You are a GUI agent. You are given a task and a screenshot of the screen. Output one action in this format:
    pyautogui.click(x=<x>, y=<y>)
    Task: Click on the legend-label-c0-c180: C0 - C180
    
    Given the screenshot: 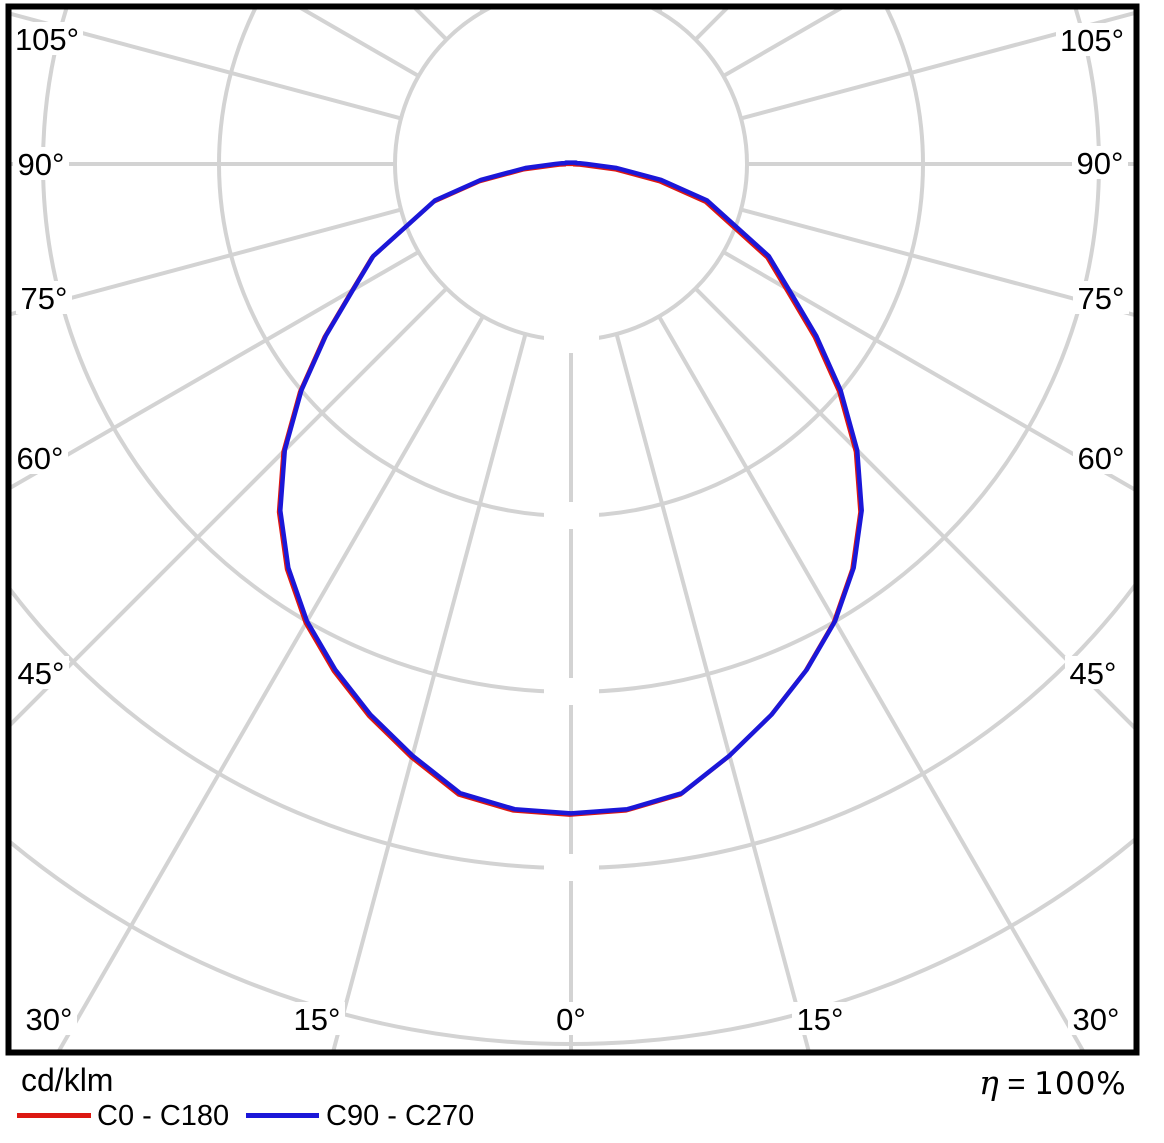 What is the action you would take?
    pyautogui.click(x=163, y=1116)
    